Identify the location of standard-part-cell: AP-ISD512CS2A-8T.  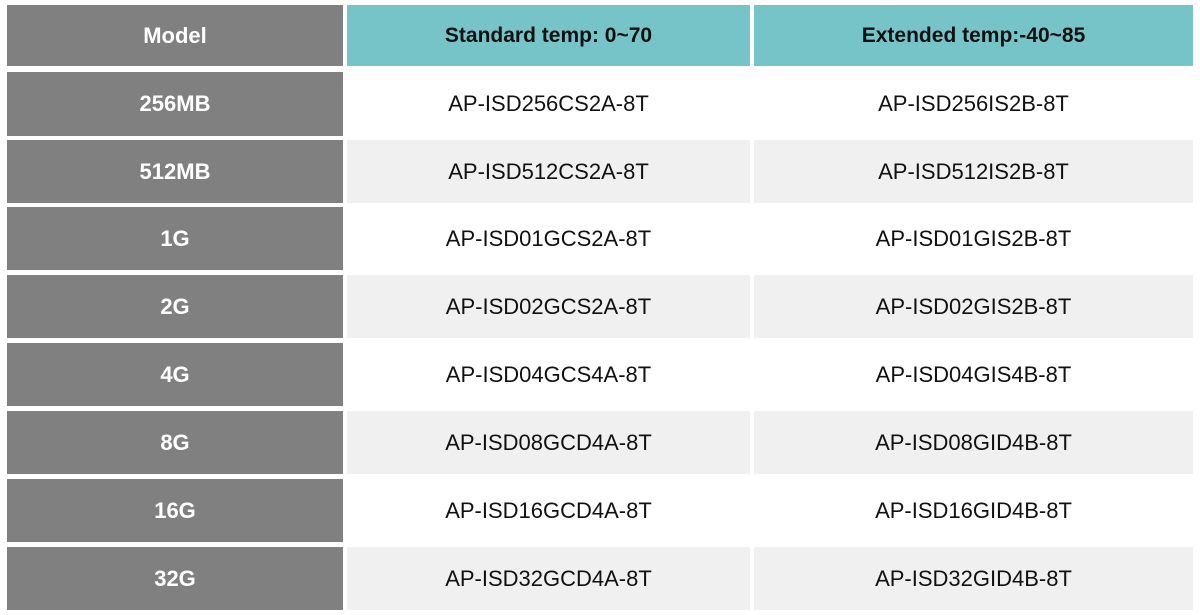
(548, 171).